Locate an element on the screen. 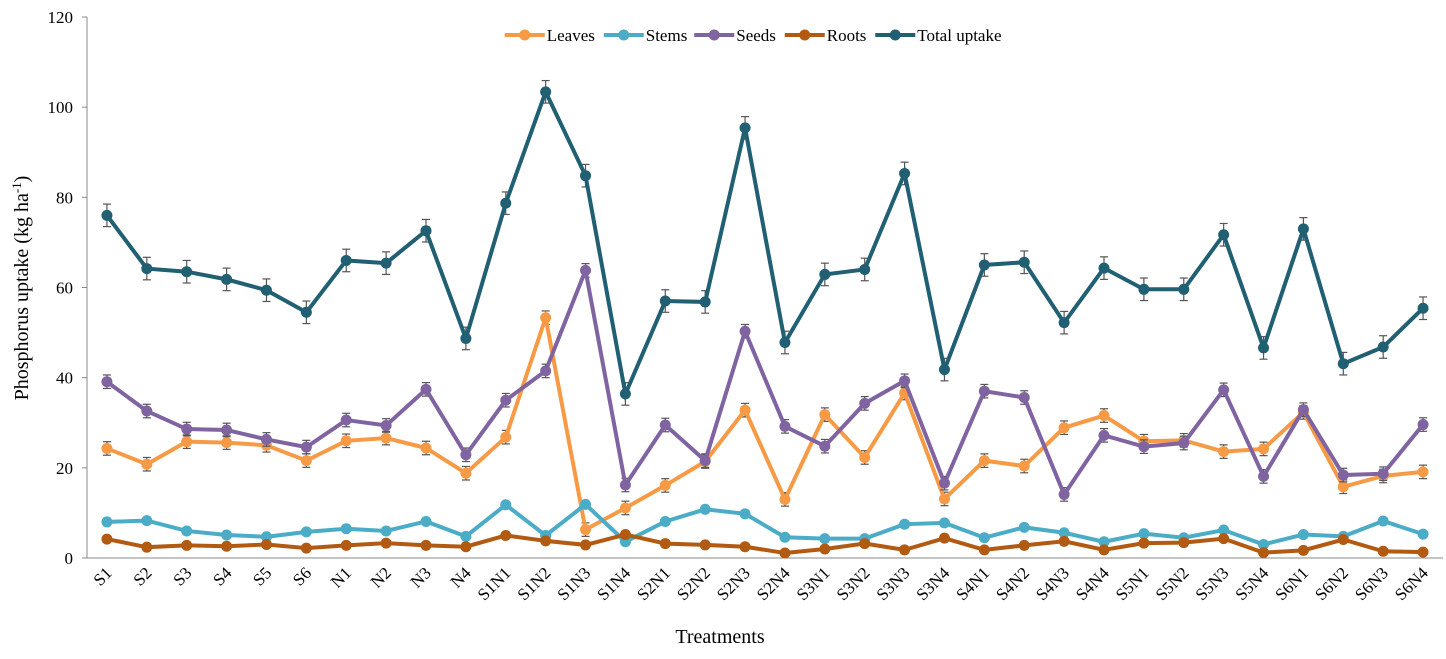  legend-label: Roots is located at coordinates (847, 35).